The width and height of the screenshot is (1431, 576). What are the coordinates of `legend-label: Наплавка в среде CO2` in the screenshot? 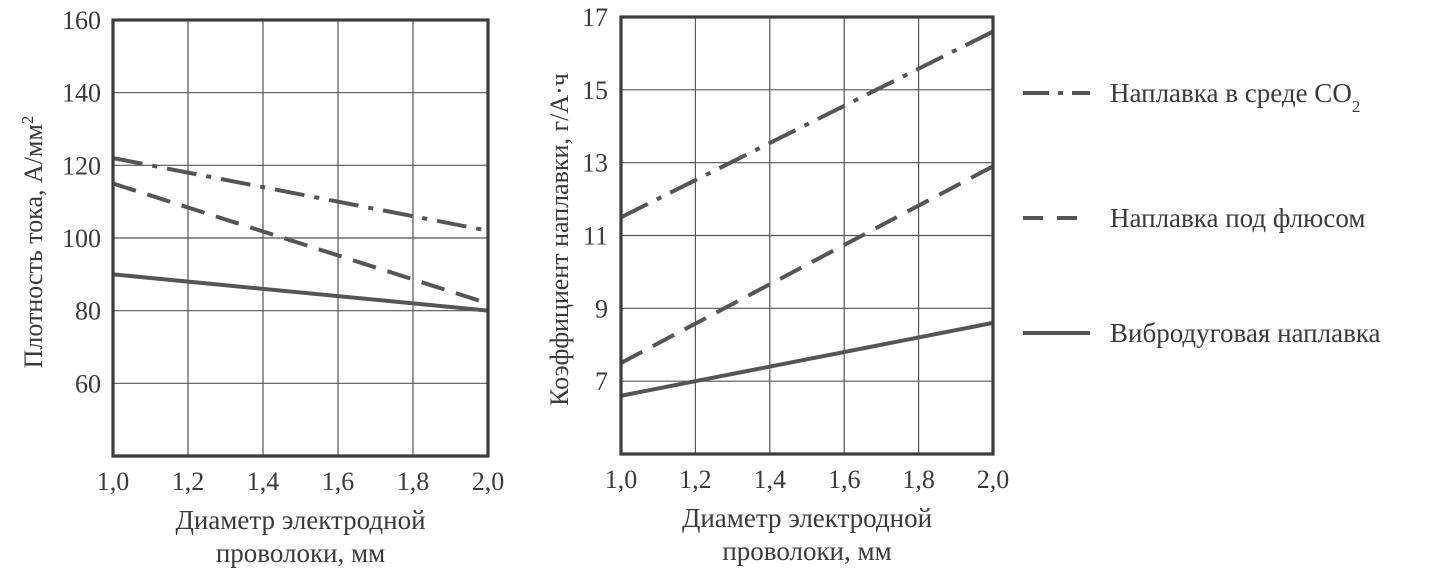 It's located at (1235, 97).